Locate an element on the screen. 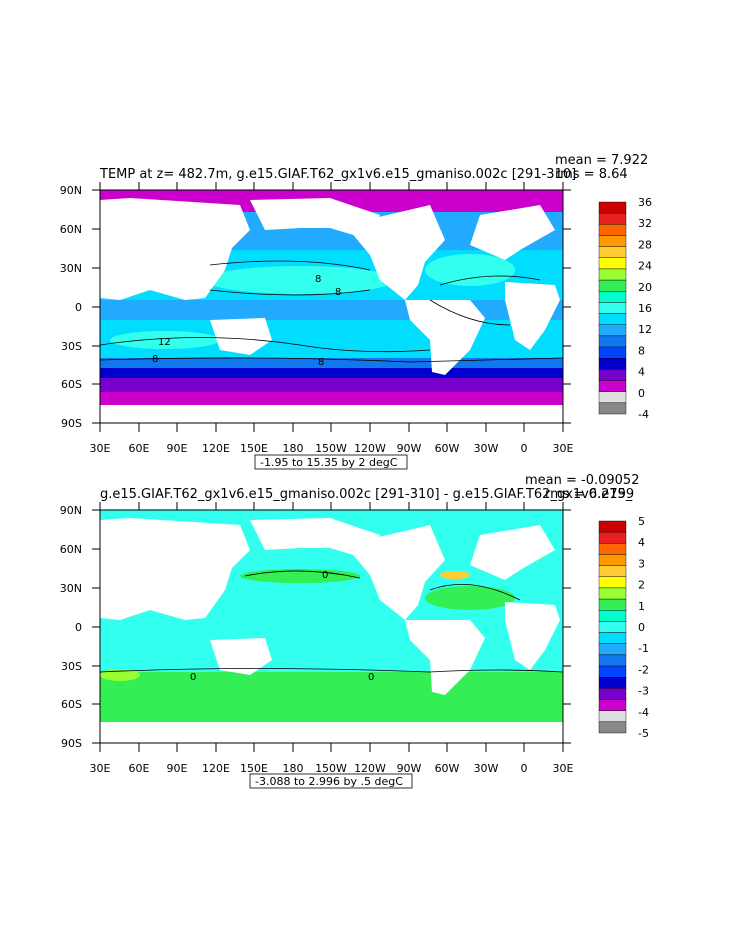  panel-1-npac-warm is located at coordinates (300, 280).